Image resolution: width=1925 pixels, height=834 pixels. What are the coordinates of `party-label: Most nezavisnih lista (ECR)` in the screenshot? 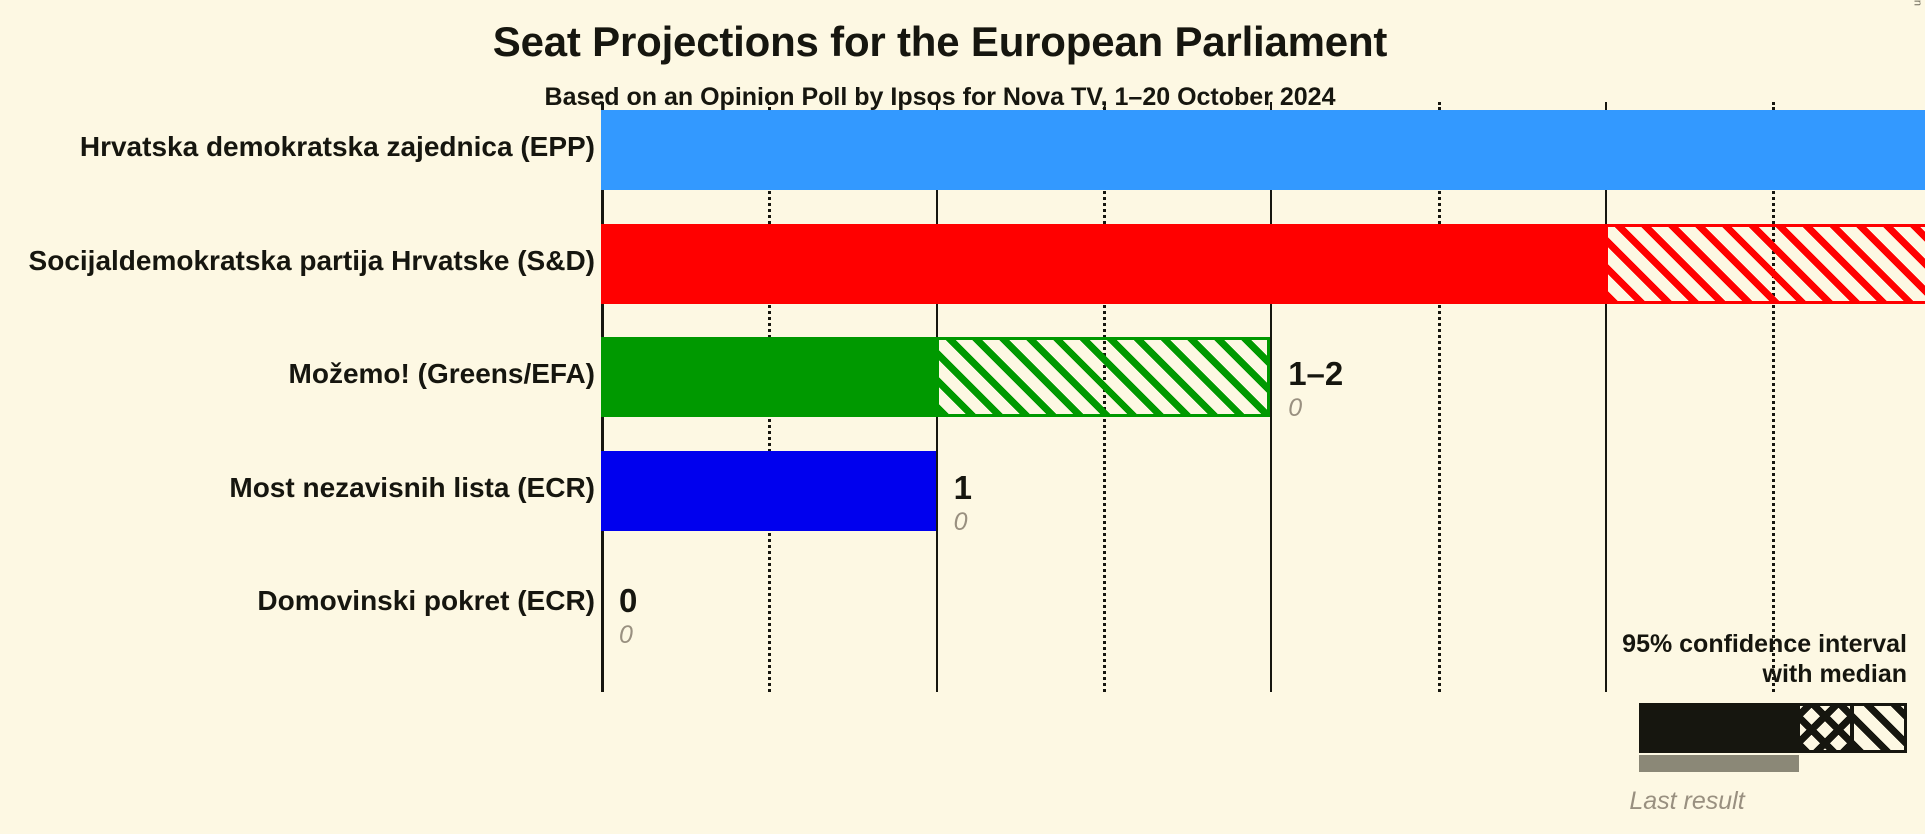 It's located at (412, 487).